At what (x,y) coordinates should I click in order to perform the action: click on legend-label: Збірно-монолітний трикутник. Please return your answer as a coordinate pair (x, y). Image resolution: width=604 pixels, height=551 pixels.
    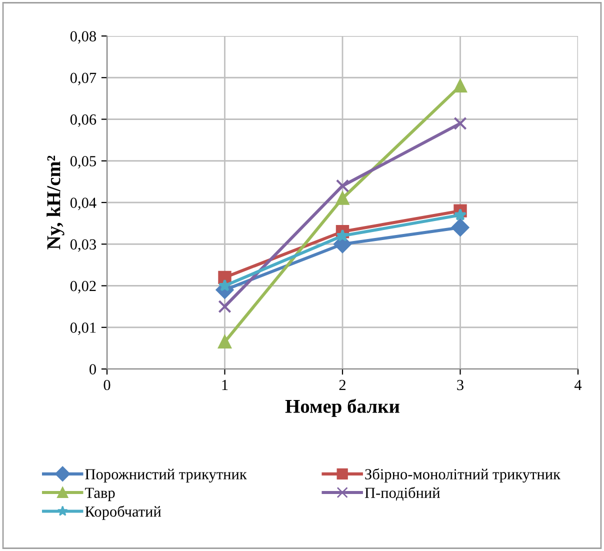
    Looking at the image, I should click on (463, 475).